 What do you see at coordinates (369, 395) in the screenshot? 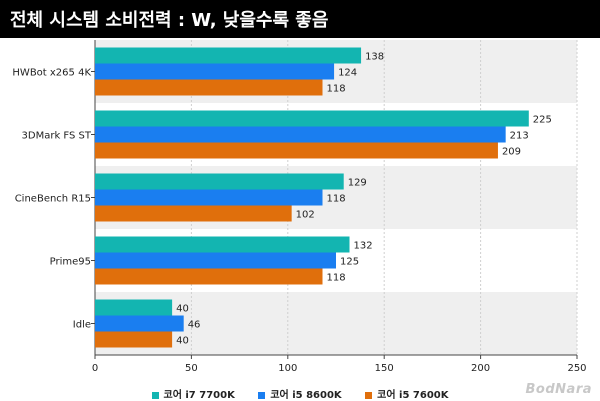
I see `legend-swatch-i5-7600k` at bounding box center [369, 395].